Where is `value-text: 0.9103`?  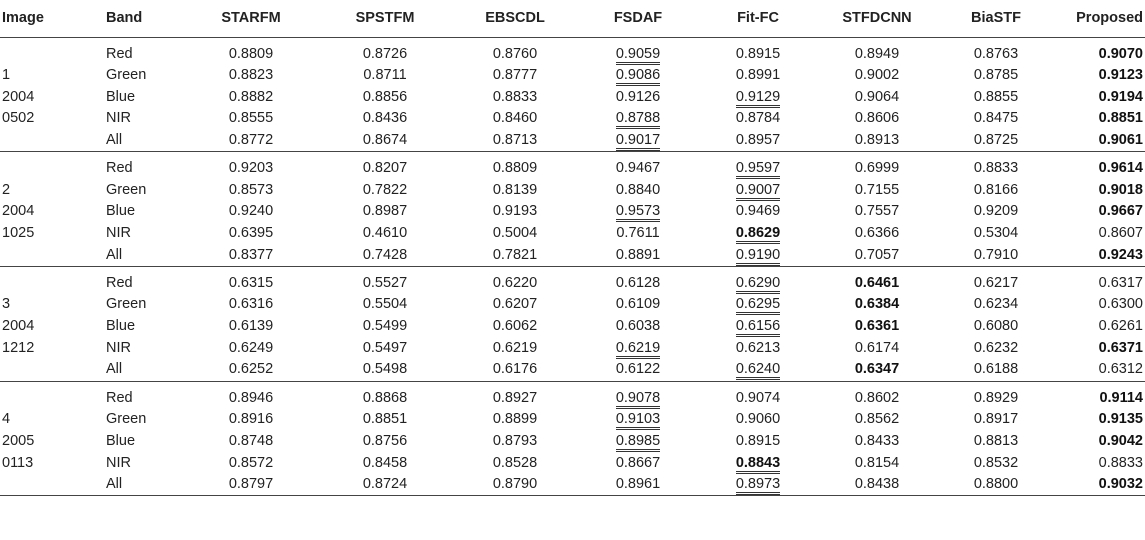 value-text: 0.9103 is located at coordinates (638, 420).